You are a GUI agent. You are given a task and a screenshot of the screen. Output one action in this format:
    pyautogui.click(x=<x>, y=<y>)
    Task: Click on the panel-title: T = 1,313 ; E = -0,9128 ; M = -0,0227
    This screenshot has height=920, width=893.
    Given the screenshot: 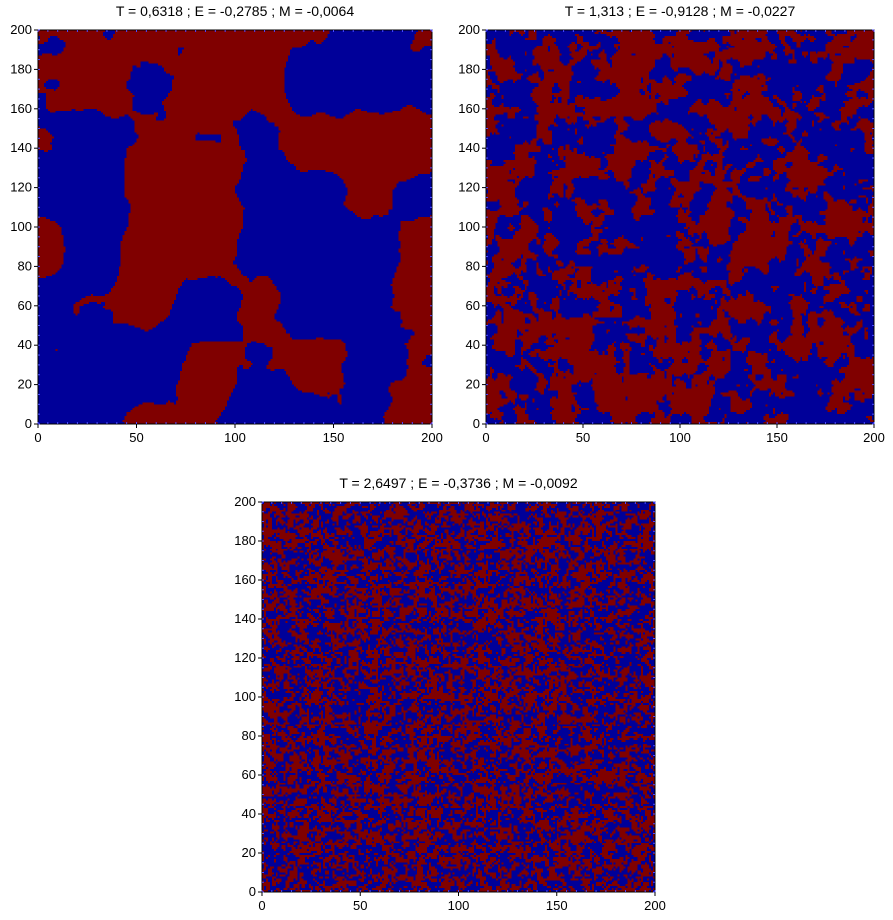 What is the action you would take?
    pyautogui.click(x=680, y=11)
    